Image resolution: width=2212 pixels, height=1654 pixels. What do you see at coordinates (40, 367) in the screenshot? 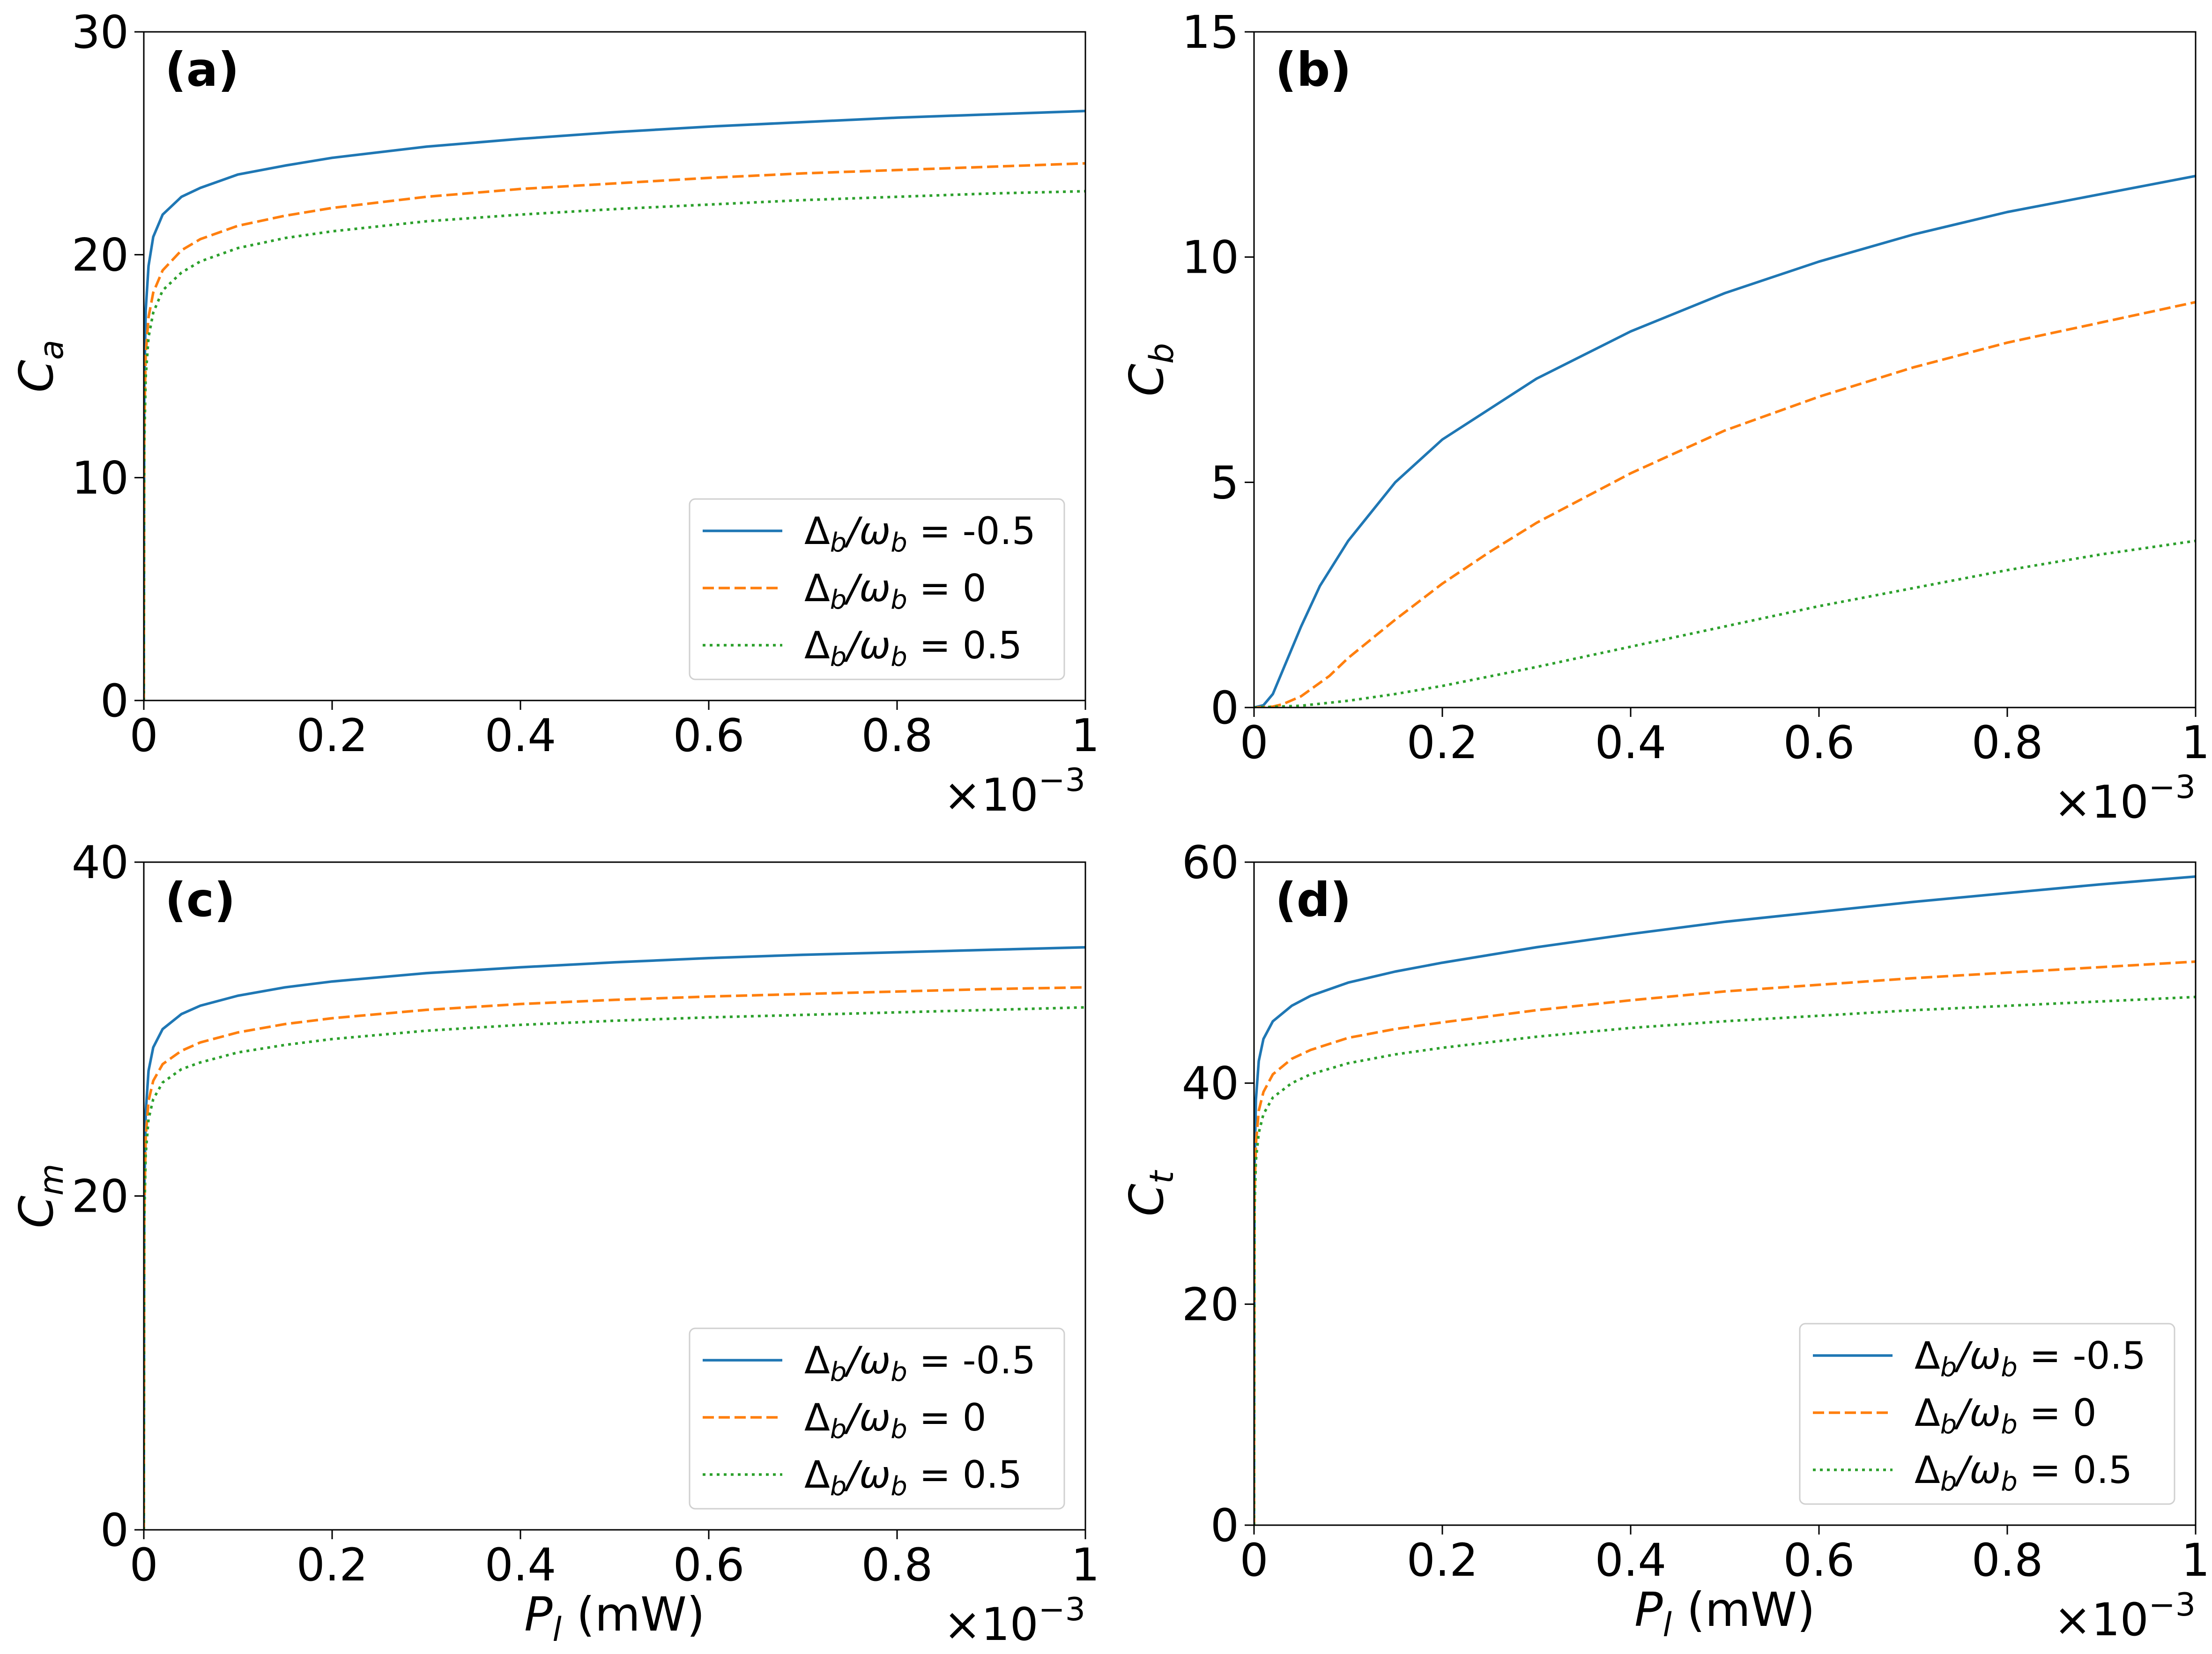
I see `y-axis-label: Ca` at bounding box center [40, 367].